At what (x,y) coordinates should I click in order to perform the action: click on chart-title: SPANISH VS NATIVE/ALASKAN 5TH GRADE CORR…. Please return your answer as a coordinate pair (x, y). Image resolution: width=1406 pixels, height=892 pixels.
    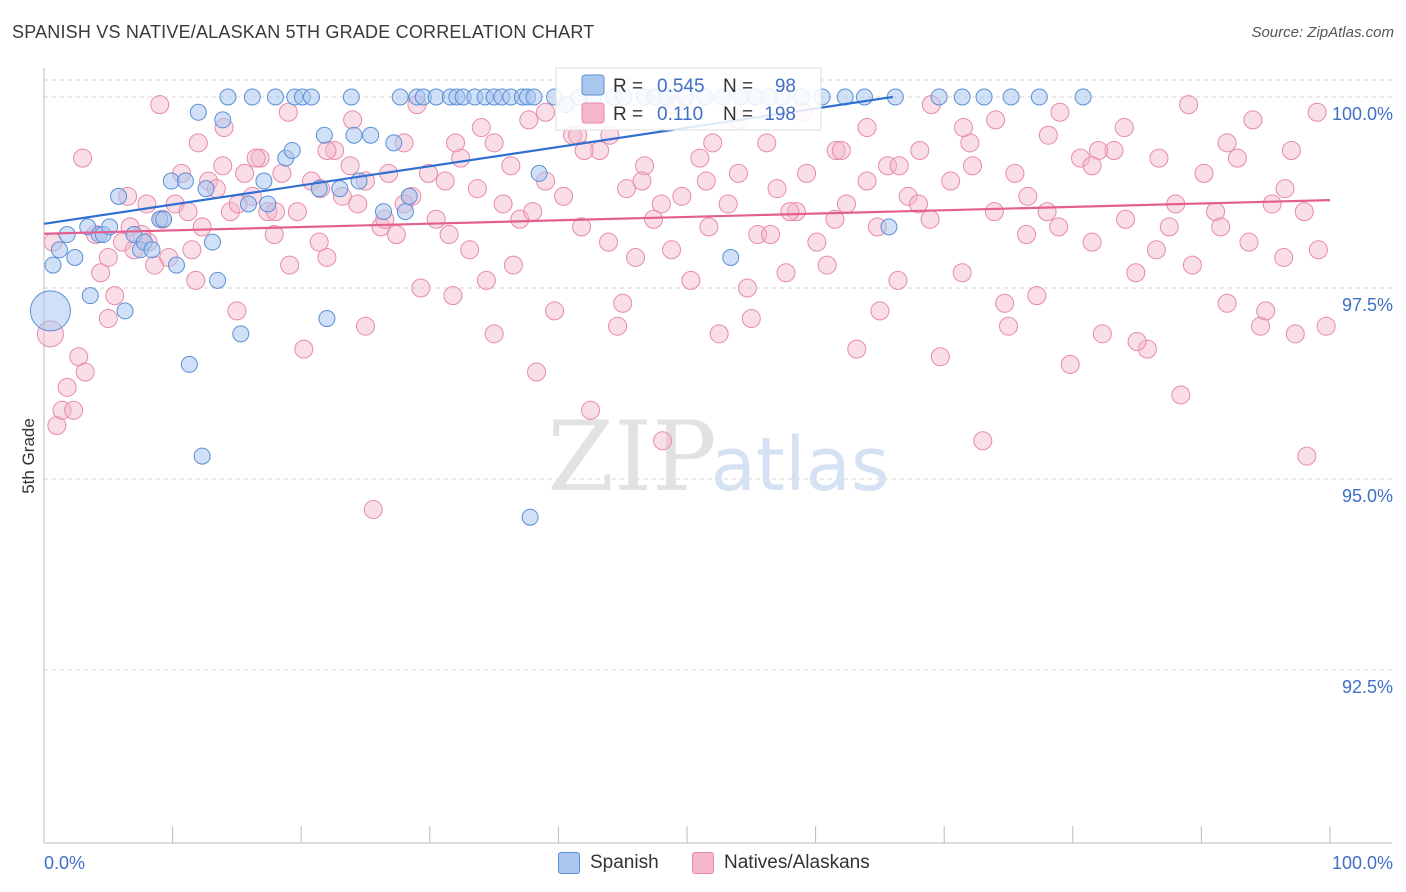
    Looking at the image, I should click on (303, 32).